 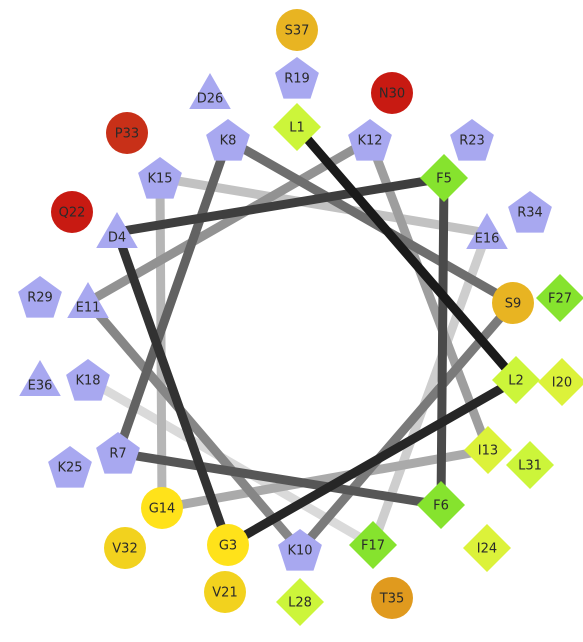 I want to click on residue-k8: K8, so click(x=228, y=140).